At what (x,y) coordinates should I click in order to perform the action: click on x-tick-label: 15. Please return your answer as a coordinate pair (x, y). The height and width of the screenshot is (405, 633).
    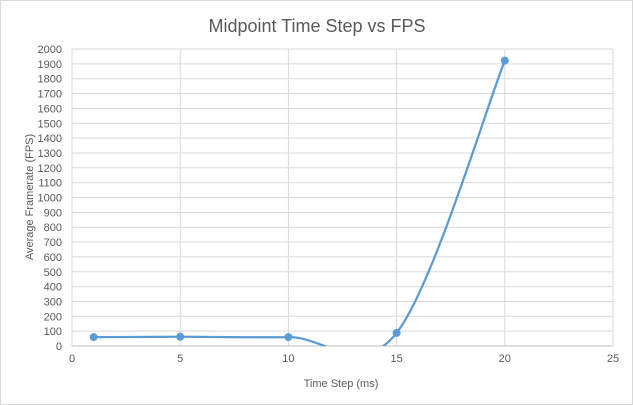
    Looking at the image, I should click on (396, 359).